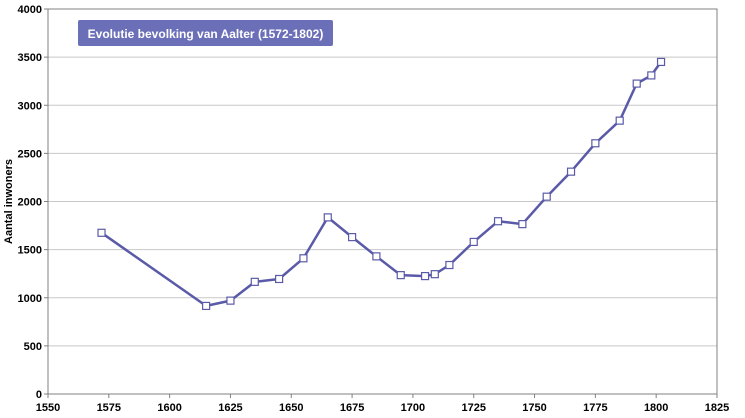 The width and height of the screenshot is (745, 418). Describe the element at coordinates (48, 408) in the screenshot. I see `x-tick-label: 1550` at that location.